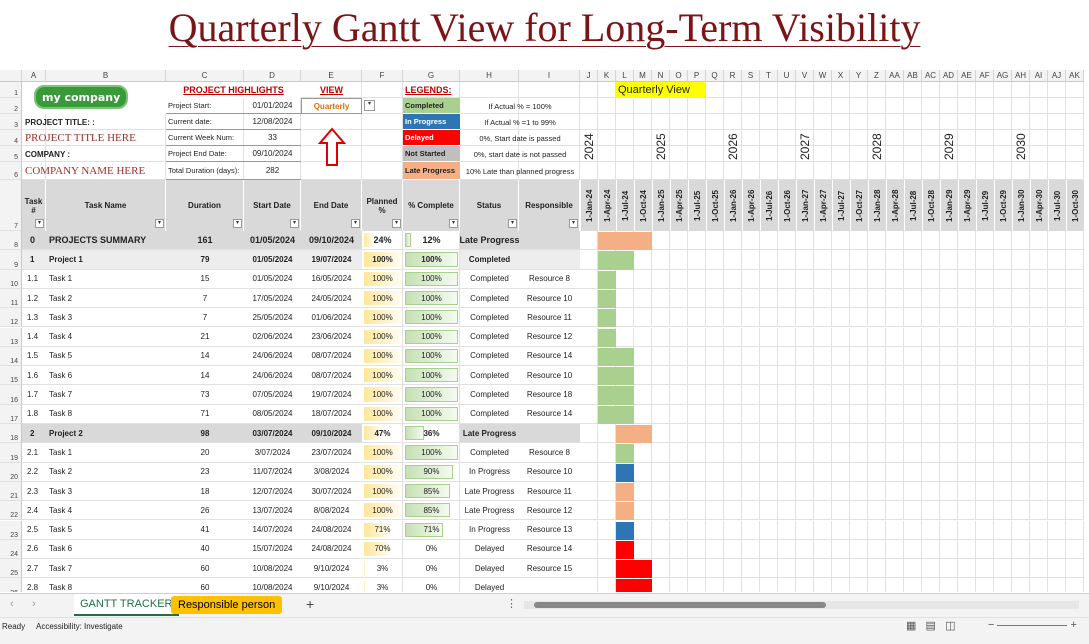  What do you see at coordinates (79, 626) in the screenshot?
I see `accessibility-status: Accessibility: Investigate` at bounding box center [79, 626].